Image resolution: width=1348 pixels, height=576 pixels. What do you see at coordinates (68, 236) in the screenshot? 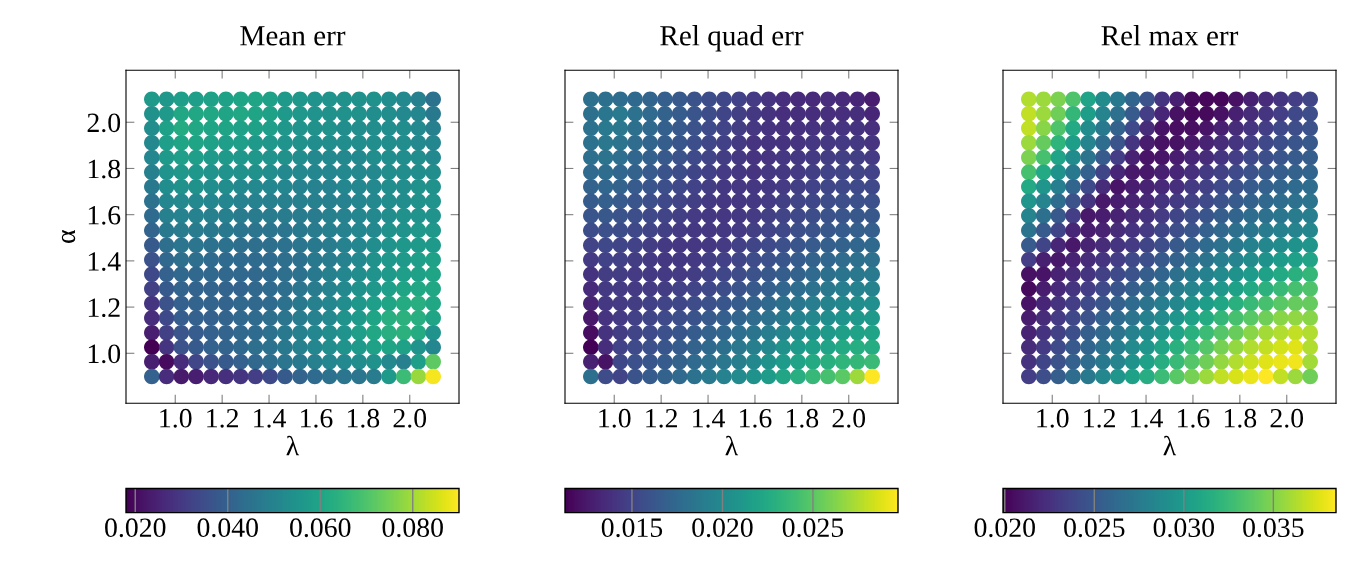
I see `y-axis-title: α` at bounding box center [68, 236].